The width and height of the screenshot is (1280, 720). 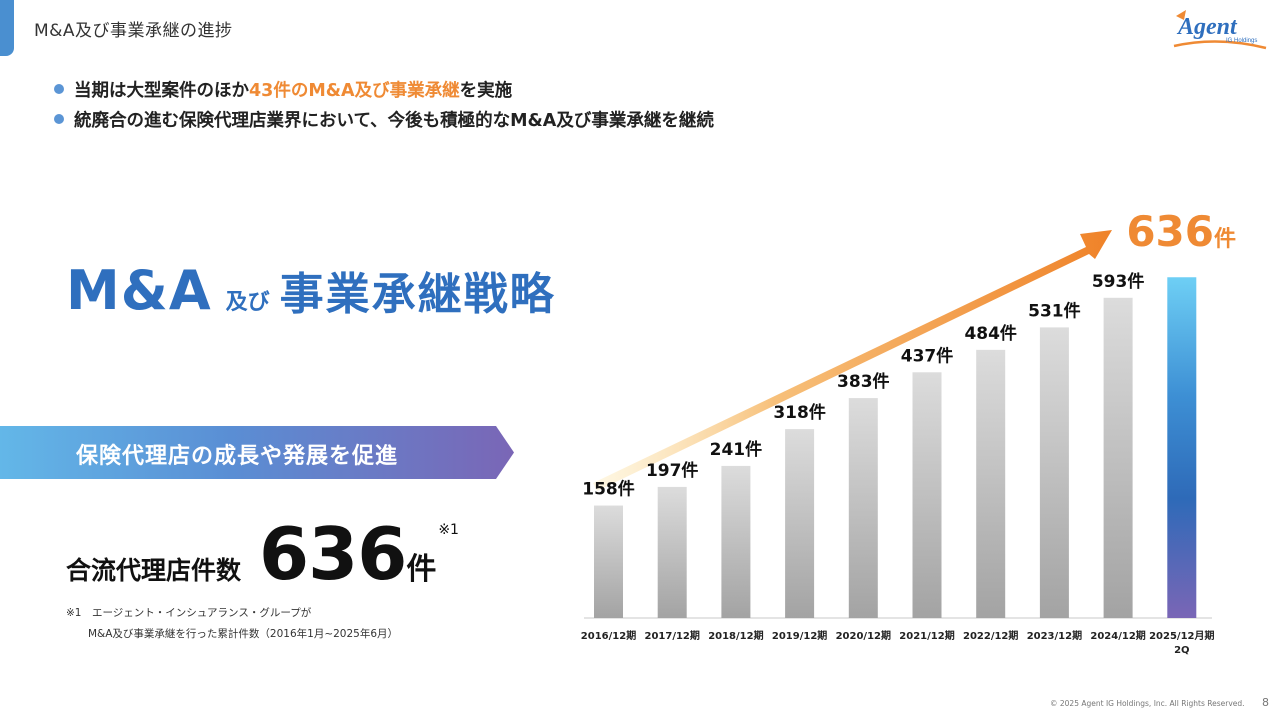 What do you see at coordinates (161, 90) in the screenshot?
I see `bullet-text-pre: 当期は大型案件のほか` at bounding box center [161, 90].